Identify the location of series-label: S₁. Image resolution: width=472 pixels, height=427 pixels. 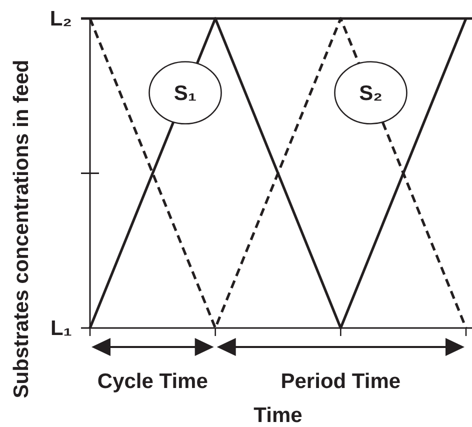
(185, 92).